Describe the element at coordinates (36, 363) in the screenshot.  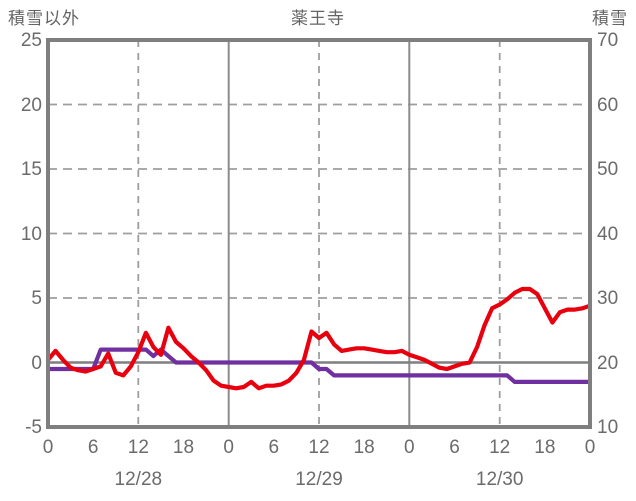
I see `left-axis-tick-label: 0` at that location.